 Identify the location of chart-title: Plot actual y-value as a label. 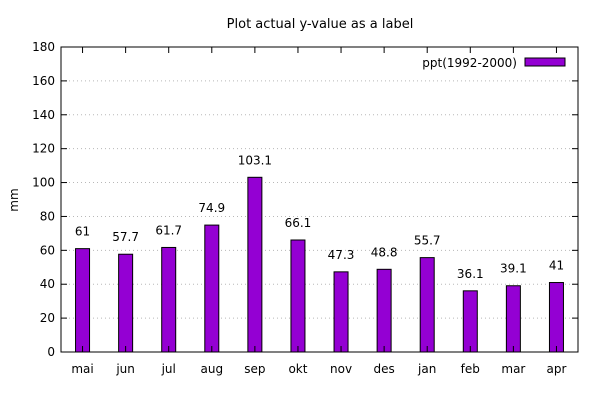
(320, 24).